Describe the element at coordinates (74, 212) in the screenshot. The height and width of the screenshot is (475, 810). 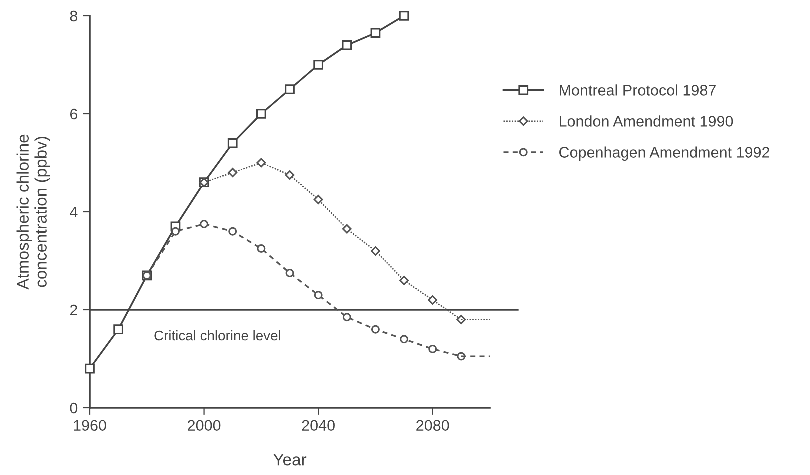
I see `y-tick-label: 4` at that location.